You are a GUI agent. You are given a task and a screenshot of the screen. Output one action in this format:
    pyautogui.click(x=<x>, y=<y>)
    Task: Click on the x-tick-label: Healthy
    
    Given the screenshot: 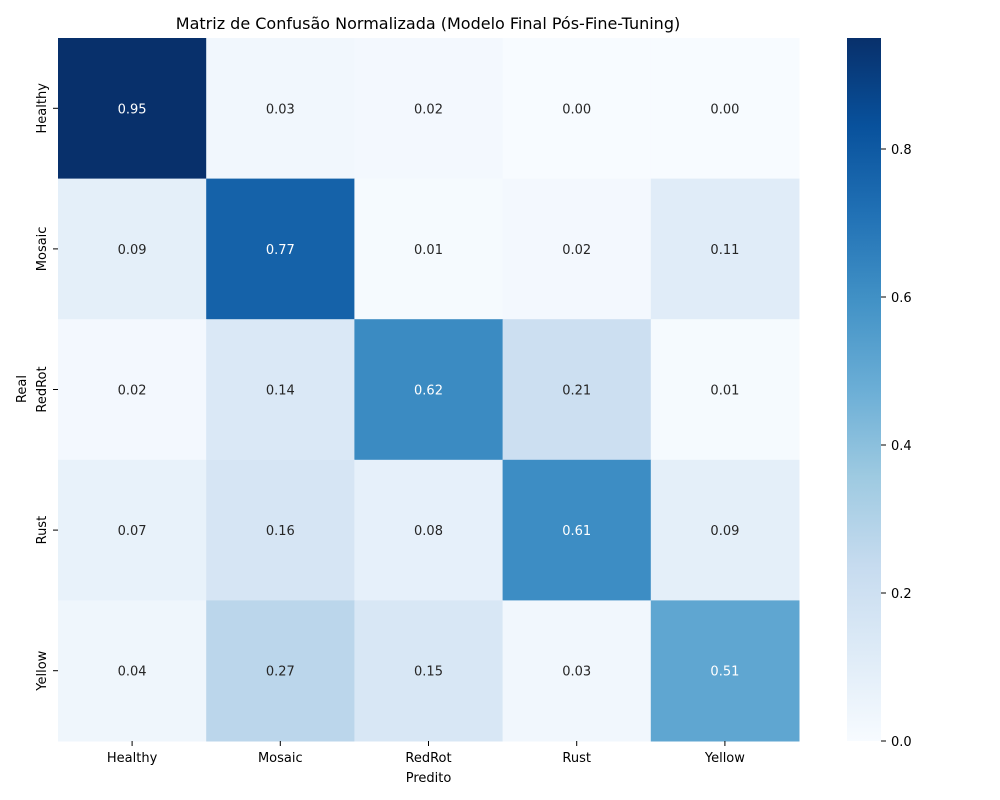 What is the action you would take?
    pyautogui.click(x=132, y=758)
    